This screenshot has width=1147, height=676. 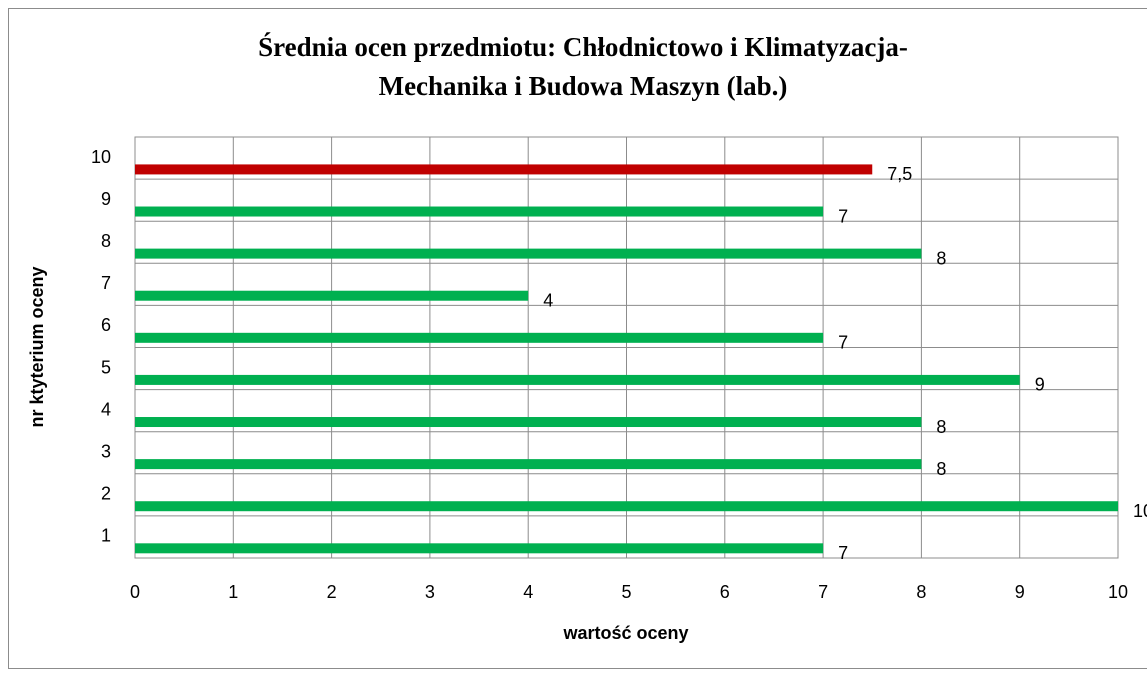 I want to click on x-axis-title: wartość oceny, so click(x=625, y=633).